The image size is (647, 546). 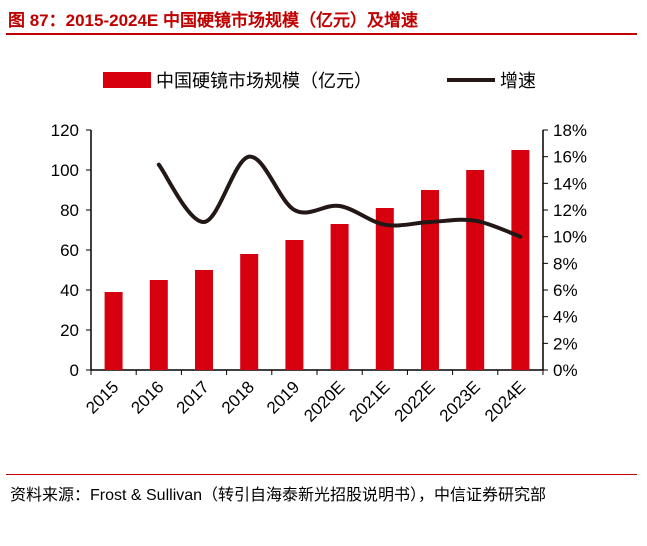 I want to click on figure-title: 图 87：2015-2024E 中国硬镜市场规模（亿元）及增速, so click(x=213, y=20).